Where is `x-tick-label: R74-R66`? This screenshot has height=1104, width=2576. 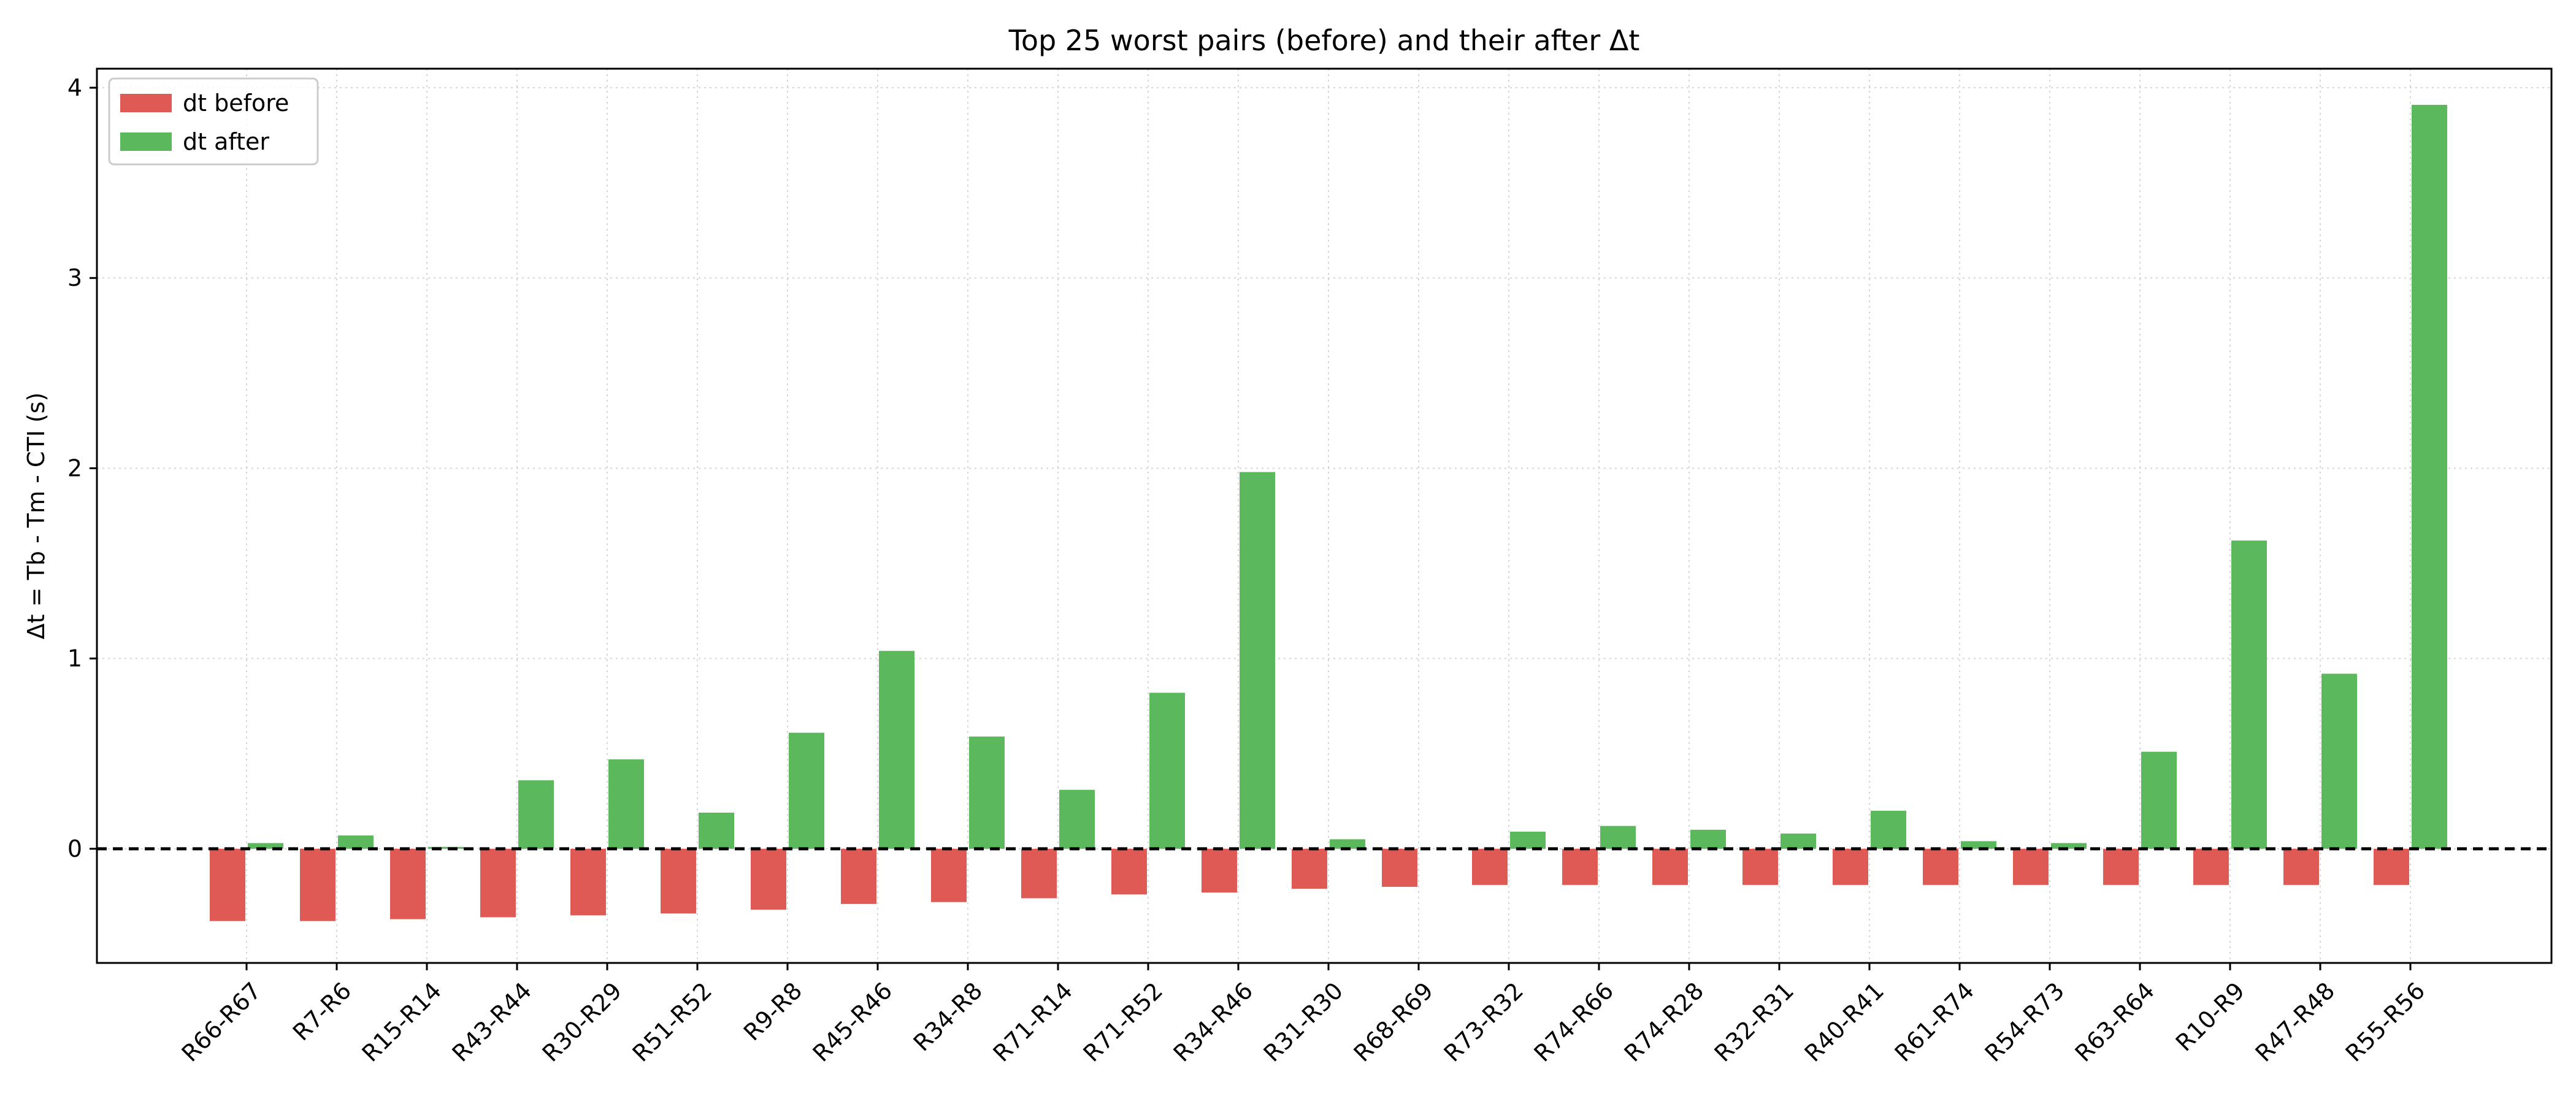
x-tick-label: R74-R66 is located at coordinates (1574, 1022).